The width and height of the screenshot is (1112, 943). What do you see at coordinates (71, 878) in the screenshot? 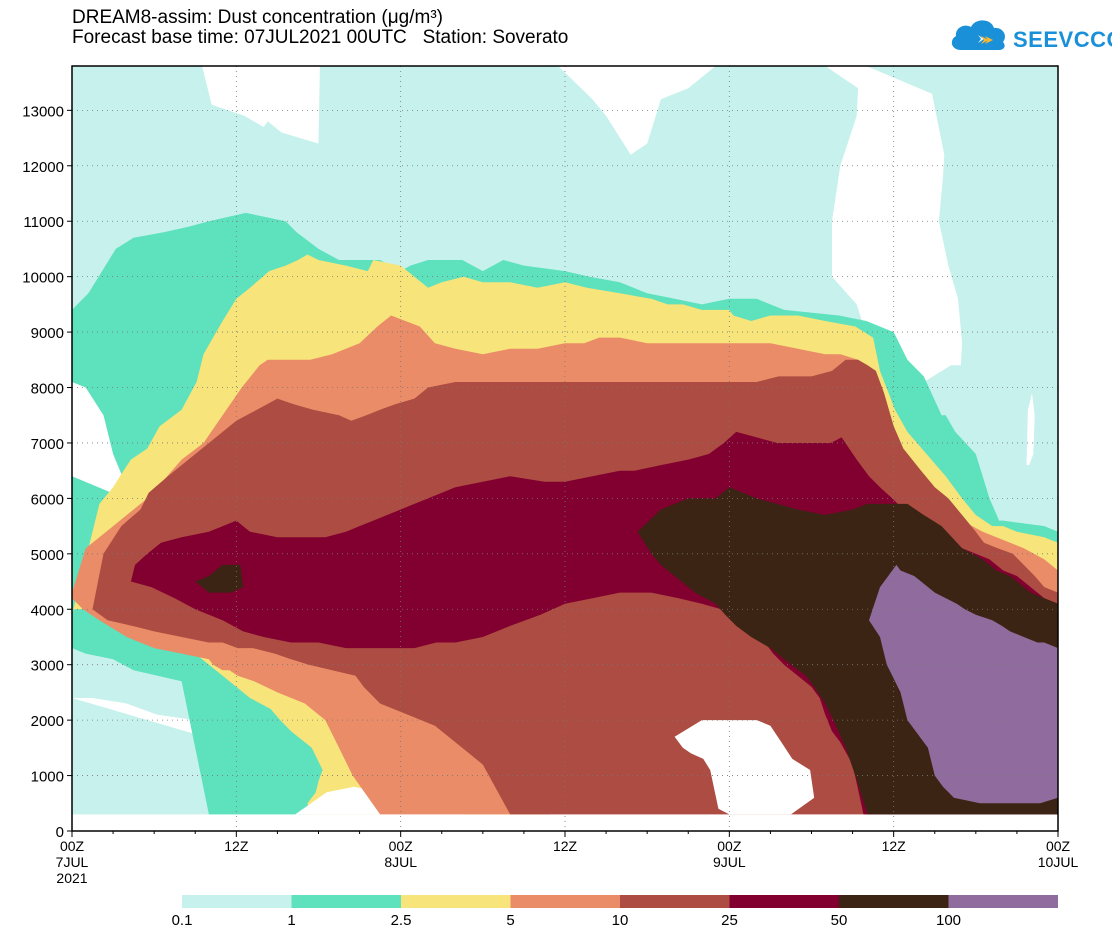
I see `x-tick-year-0: 2021` at bounding box center [71, 878].